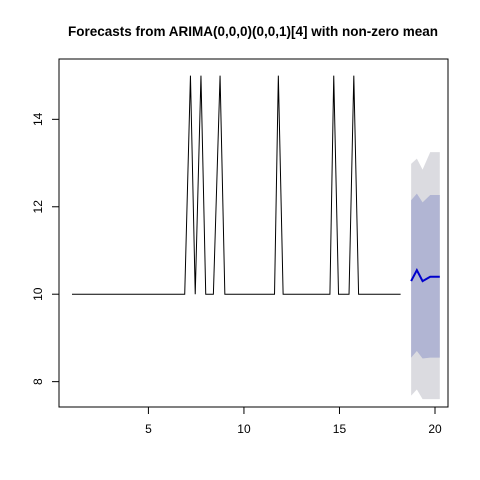  I want to click on x-tick-label: 10, so click(244, 429).